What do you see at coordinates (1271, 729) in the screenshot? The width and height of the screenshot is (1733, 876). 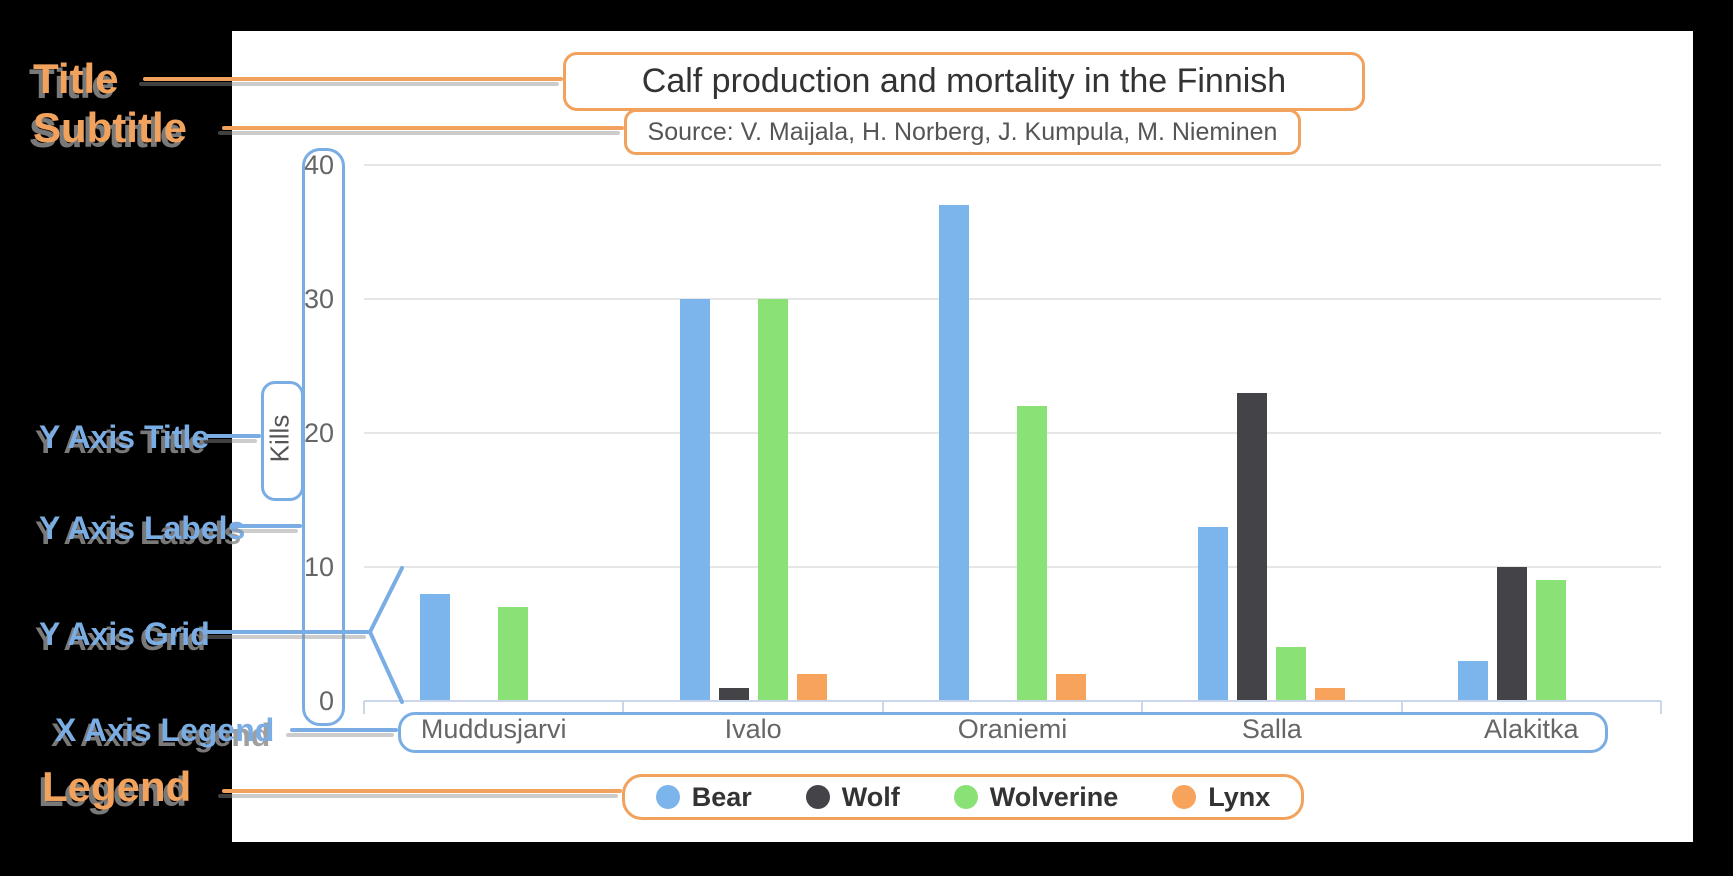 I see `x-axis-category-label-salla: Salla` at bounding box center [1271, 729].